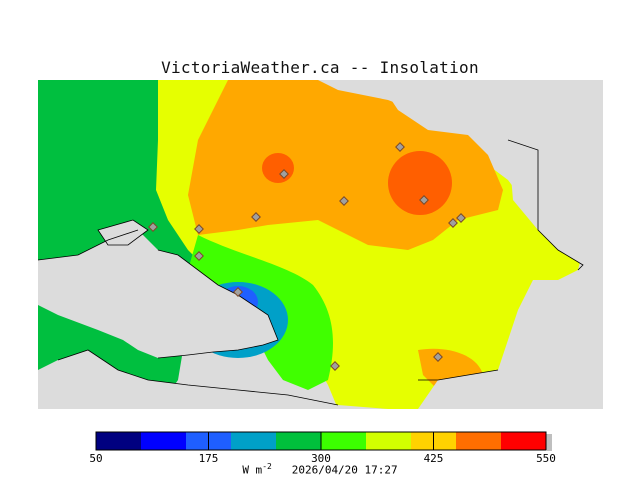 The height and width of the screenshot is (480, 640). What do you see at coordinates (510, 384) in the screenshot?
I see `water-southeast` at bounding box center [510, 384].